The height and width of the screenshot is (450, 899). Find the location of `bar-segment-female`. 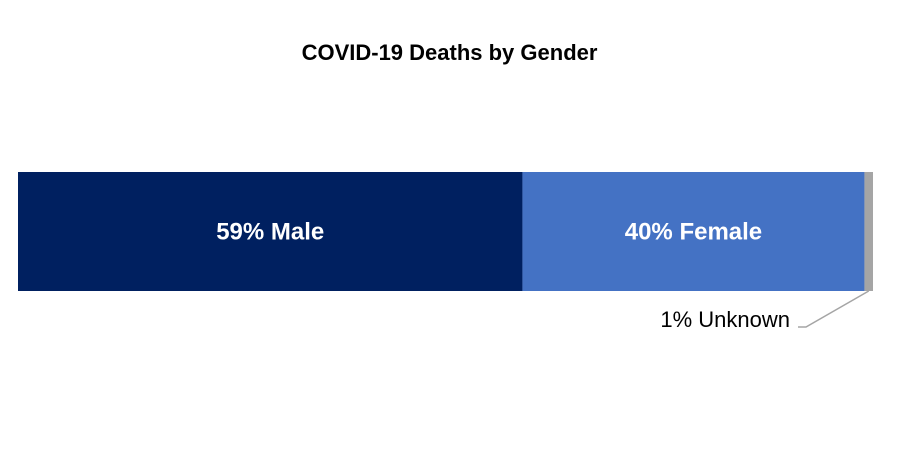

bar-segment-female is located at coordinates (693, 231).